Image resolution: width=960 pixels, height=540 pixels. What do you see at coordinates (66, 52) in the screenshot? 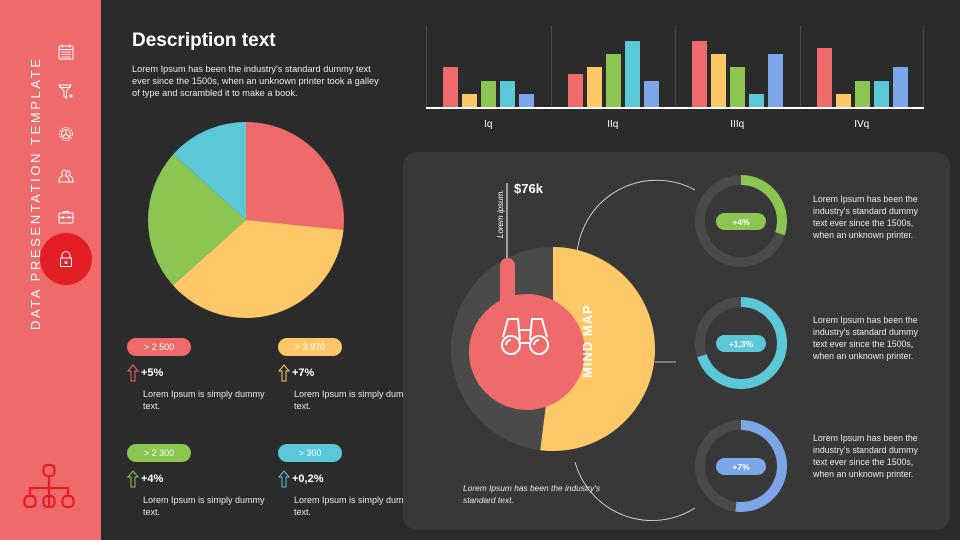
I see `calendar-icon` at bounding box center [66, 52].